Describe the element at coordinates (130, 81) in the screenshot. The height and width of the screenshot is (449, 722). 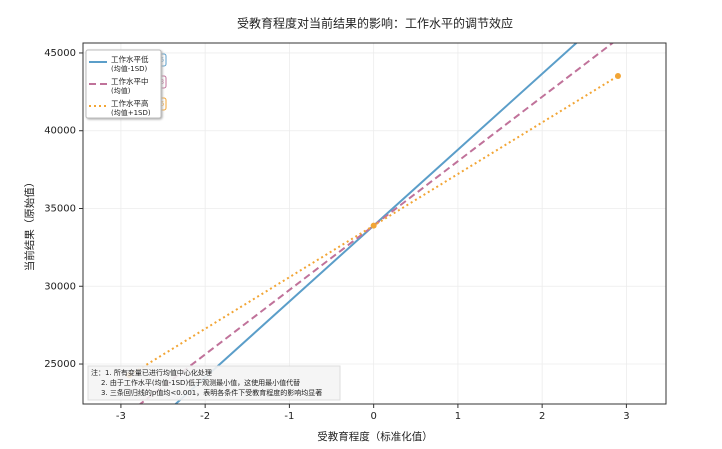
I see `legend-label: 工作水平中` at that location.